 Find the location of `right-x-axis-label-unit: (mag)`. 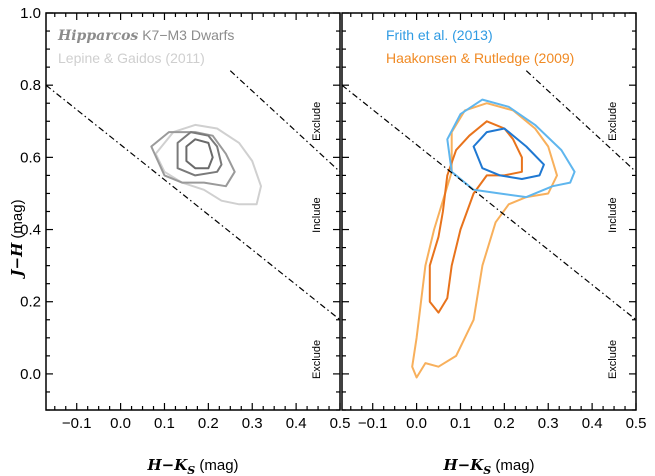

right-x-axis-label-unit: (mag) is located at coordinates (512, 465).